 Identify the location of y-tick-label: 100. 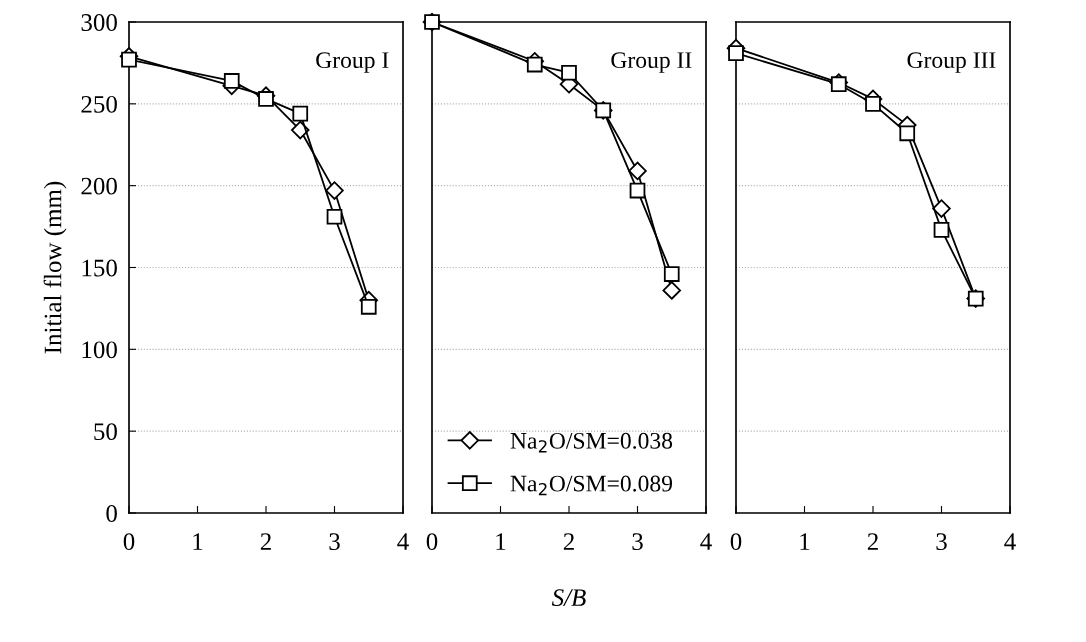
(99, 350).